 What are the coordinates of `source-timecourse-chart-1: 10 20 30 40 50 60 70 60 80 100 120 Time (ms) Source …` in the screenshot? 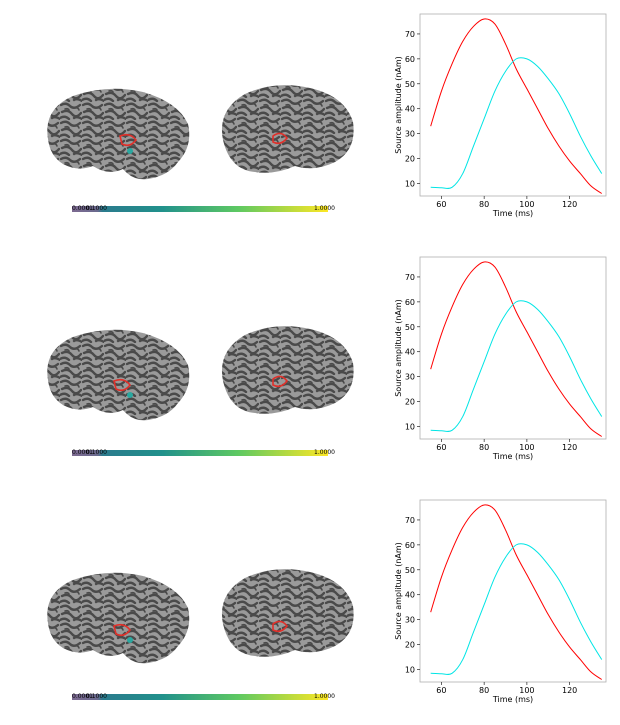 It's located at (500, 115).